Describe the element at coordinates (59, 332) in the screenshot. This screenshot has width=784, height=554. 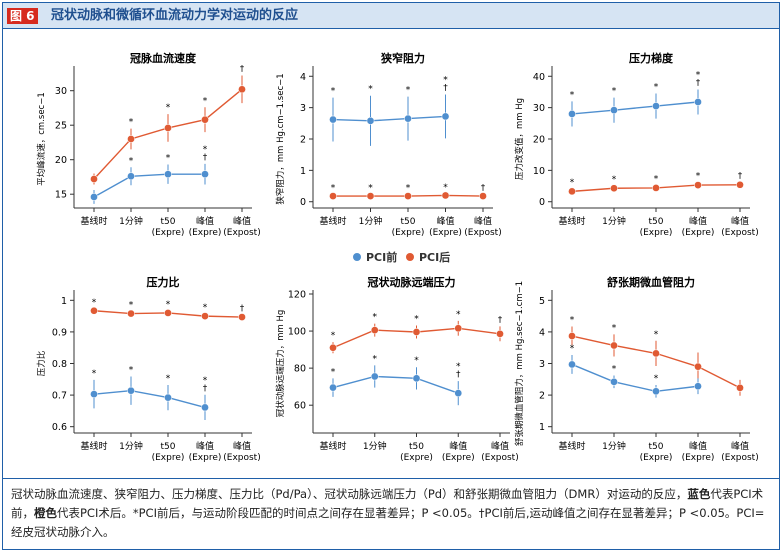
I see `y-tick-label: 0.9` at that location.